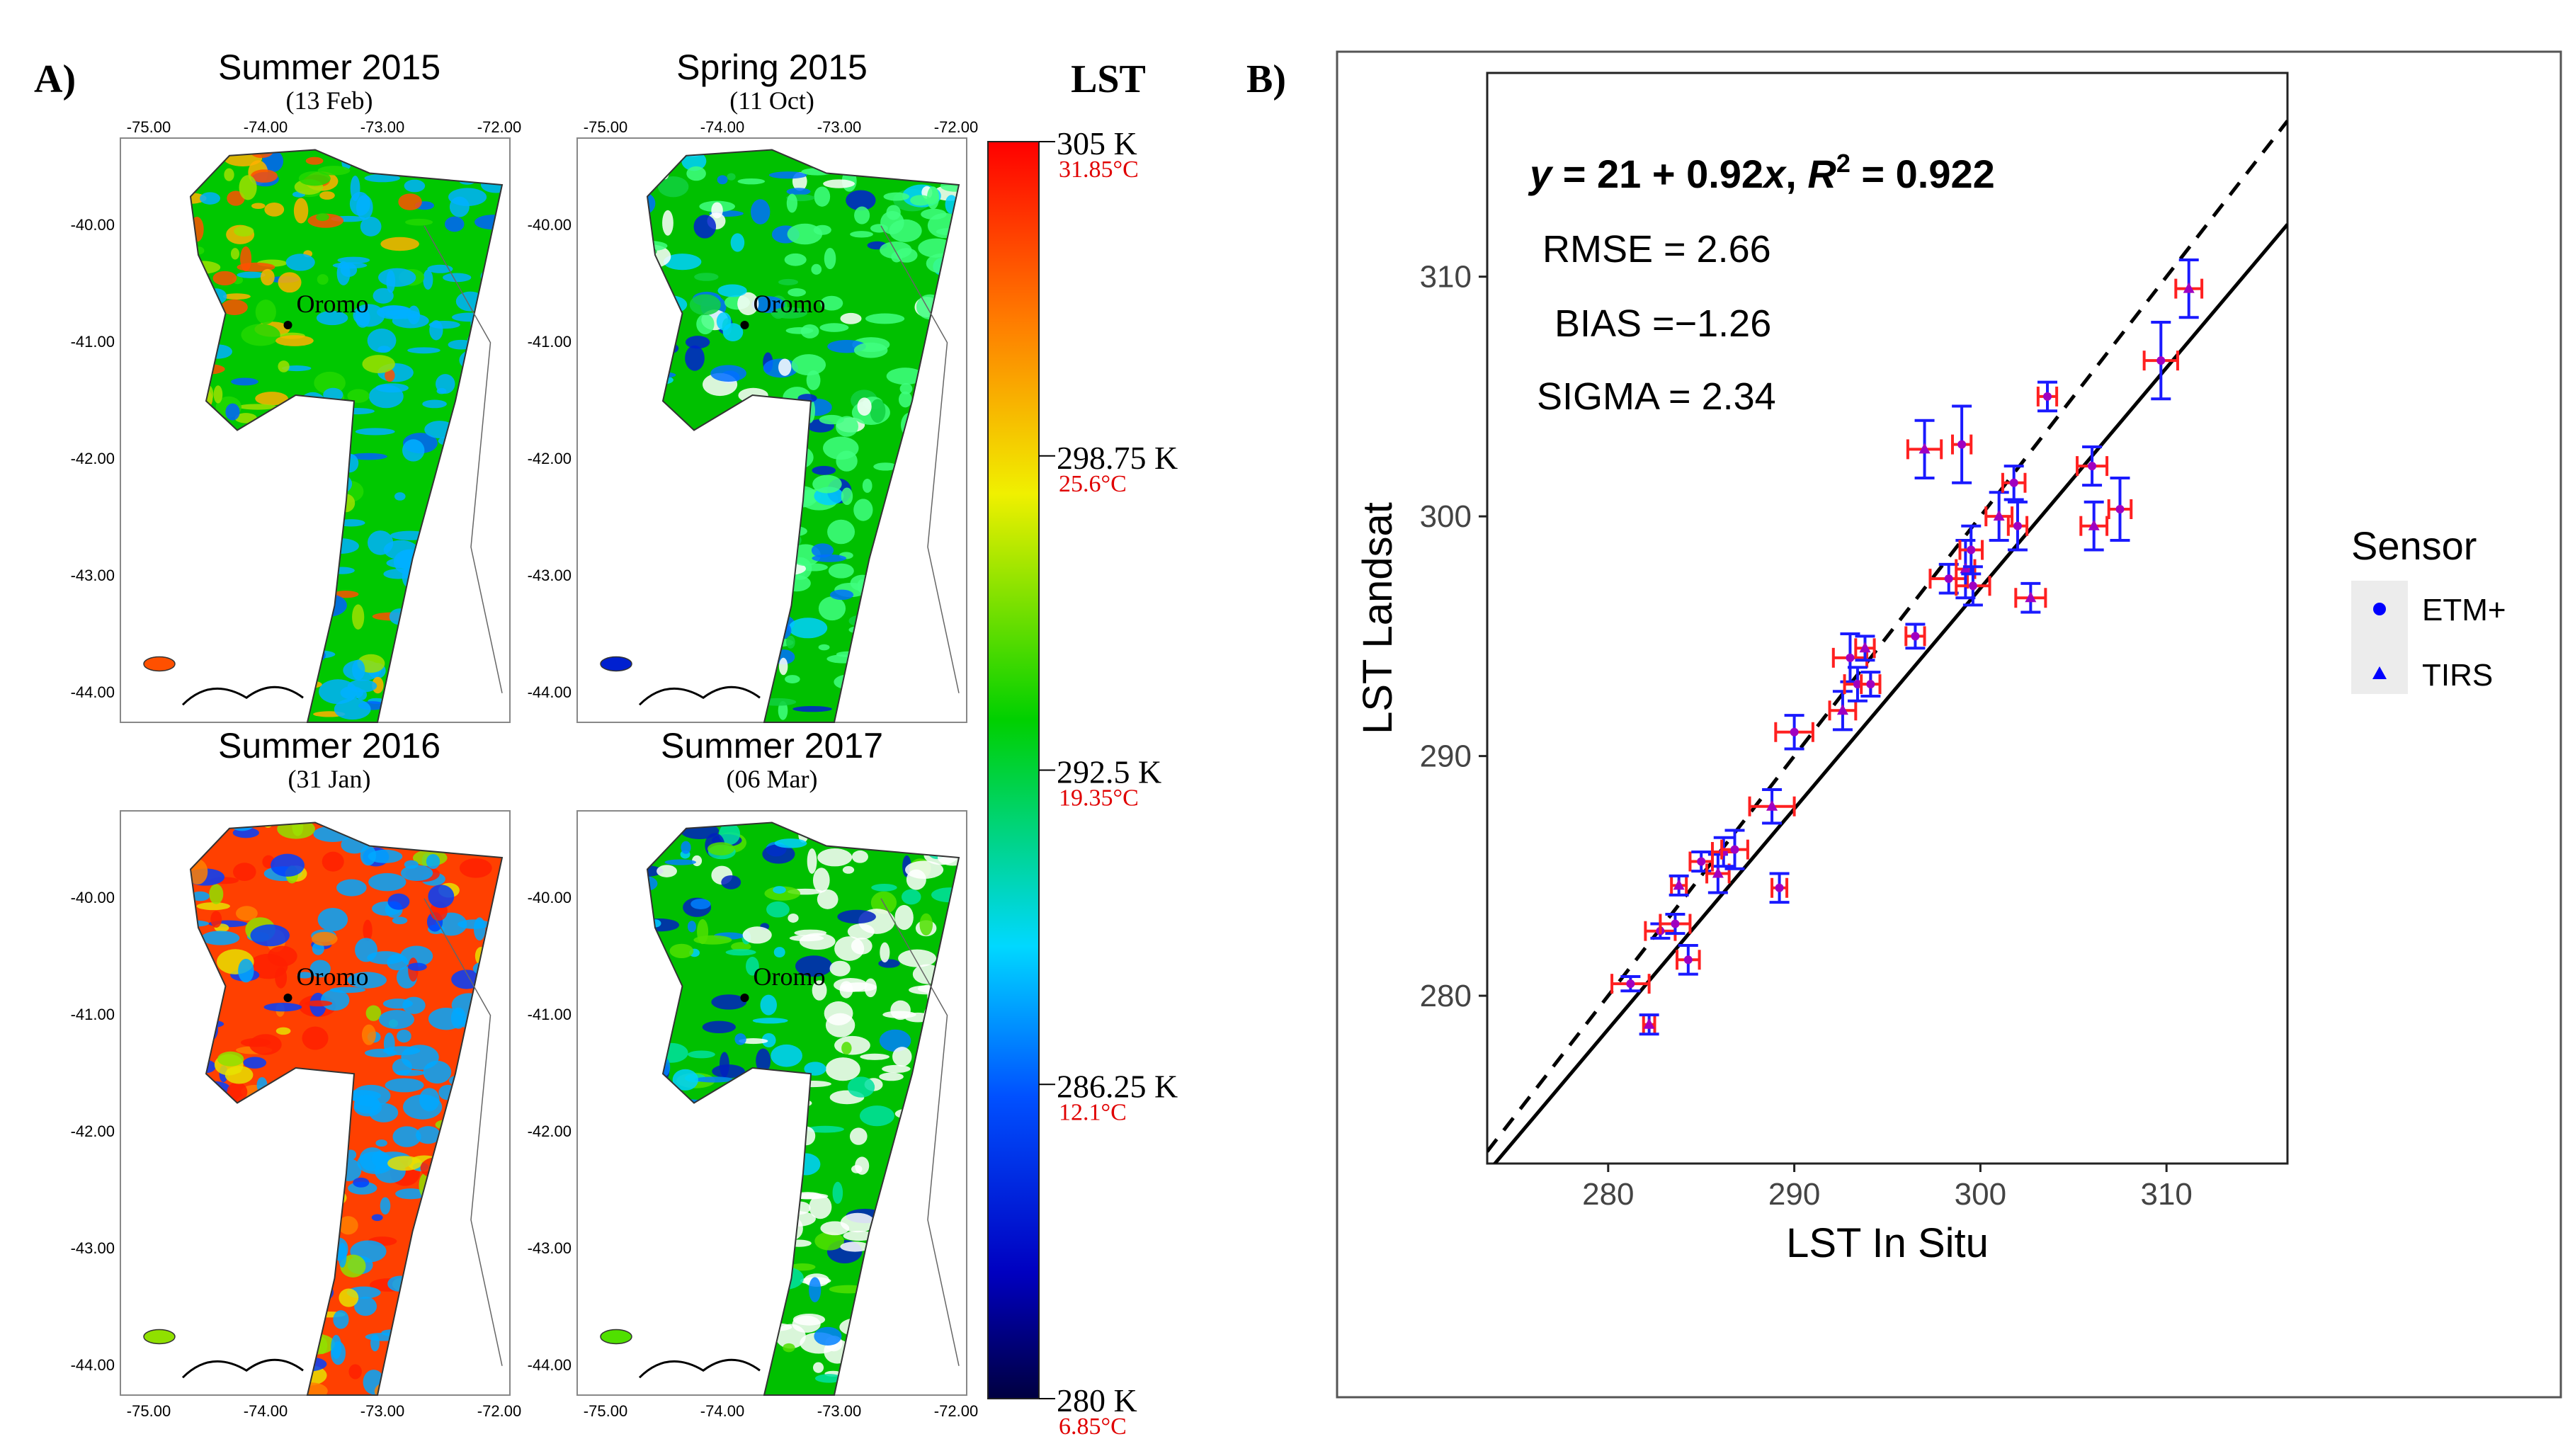 Image resolution: width=2575 pixels, height=1456 pixels. Describe the element at coordinates (1099, 799) in the screenshot. I see `colorbar-c-label: 19.35°C` at that location.